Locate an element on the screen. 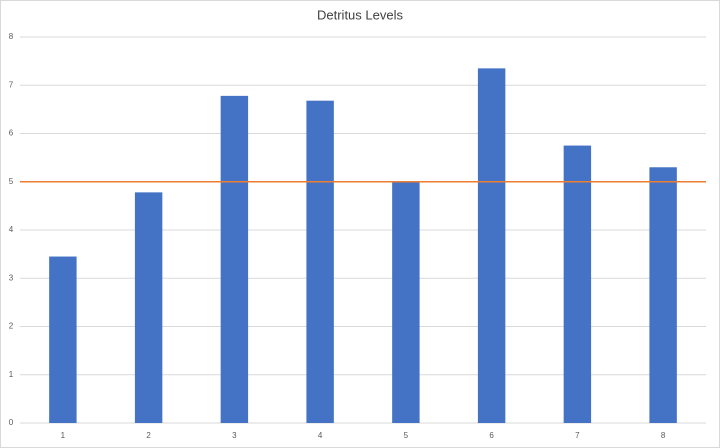 Image resolution: width=720 pixels, height=448 pixels. y-tick-label: 7 is located at coordinates (11, 84).